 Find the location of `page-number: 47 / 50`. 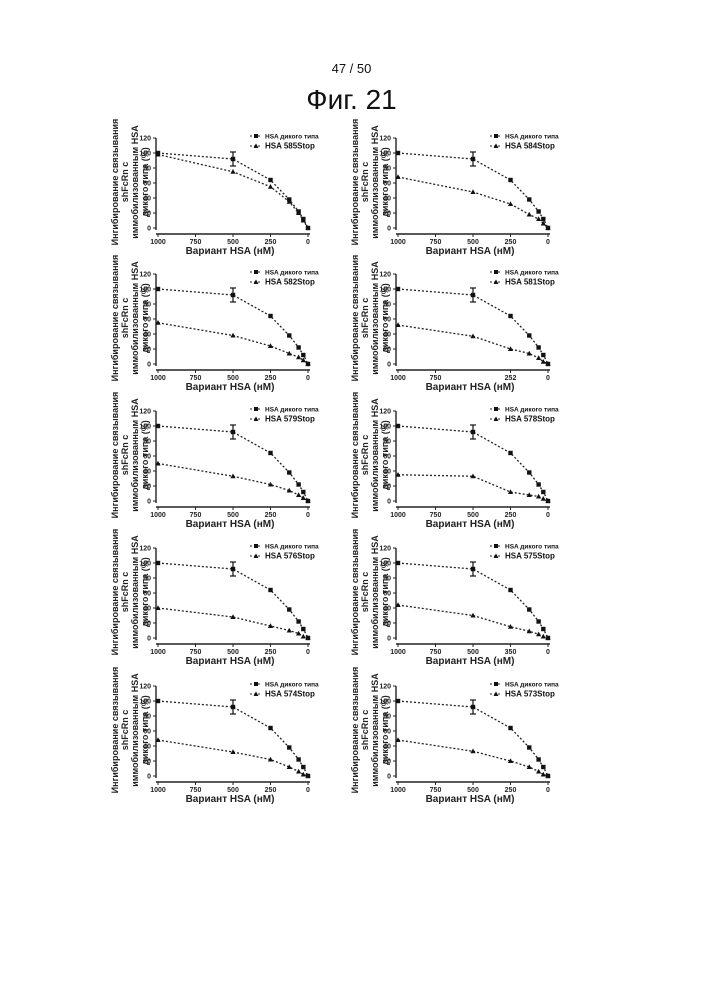

page-number: 47 / 50 is located at coordinates (351, 68).